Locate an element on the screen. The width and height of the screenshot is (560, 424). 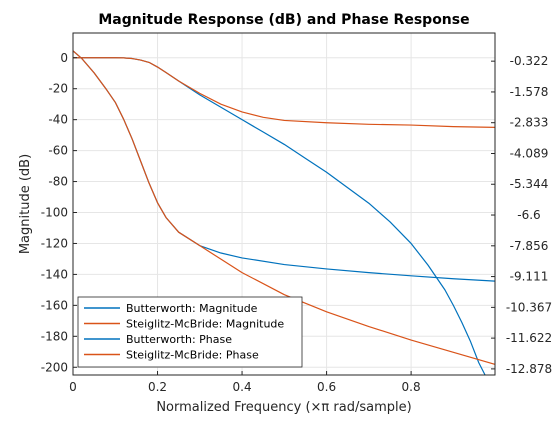
legend-label: Steiglitz-McBride: Phase is located at coordinates (192, 355).